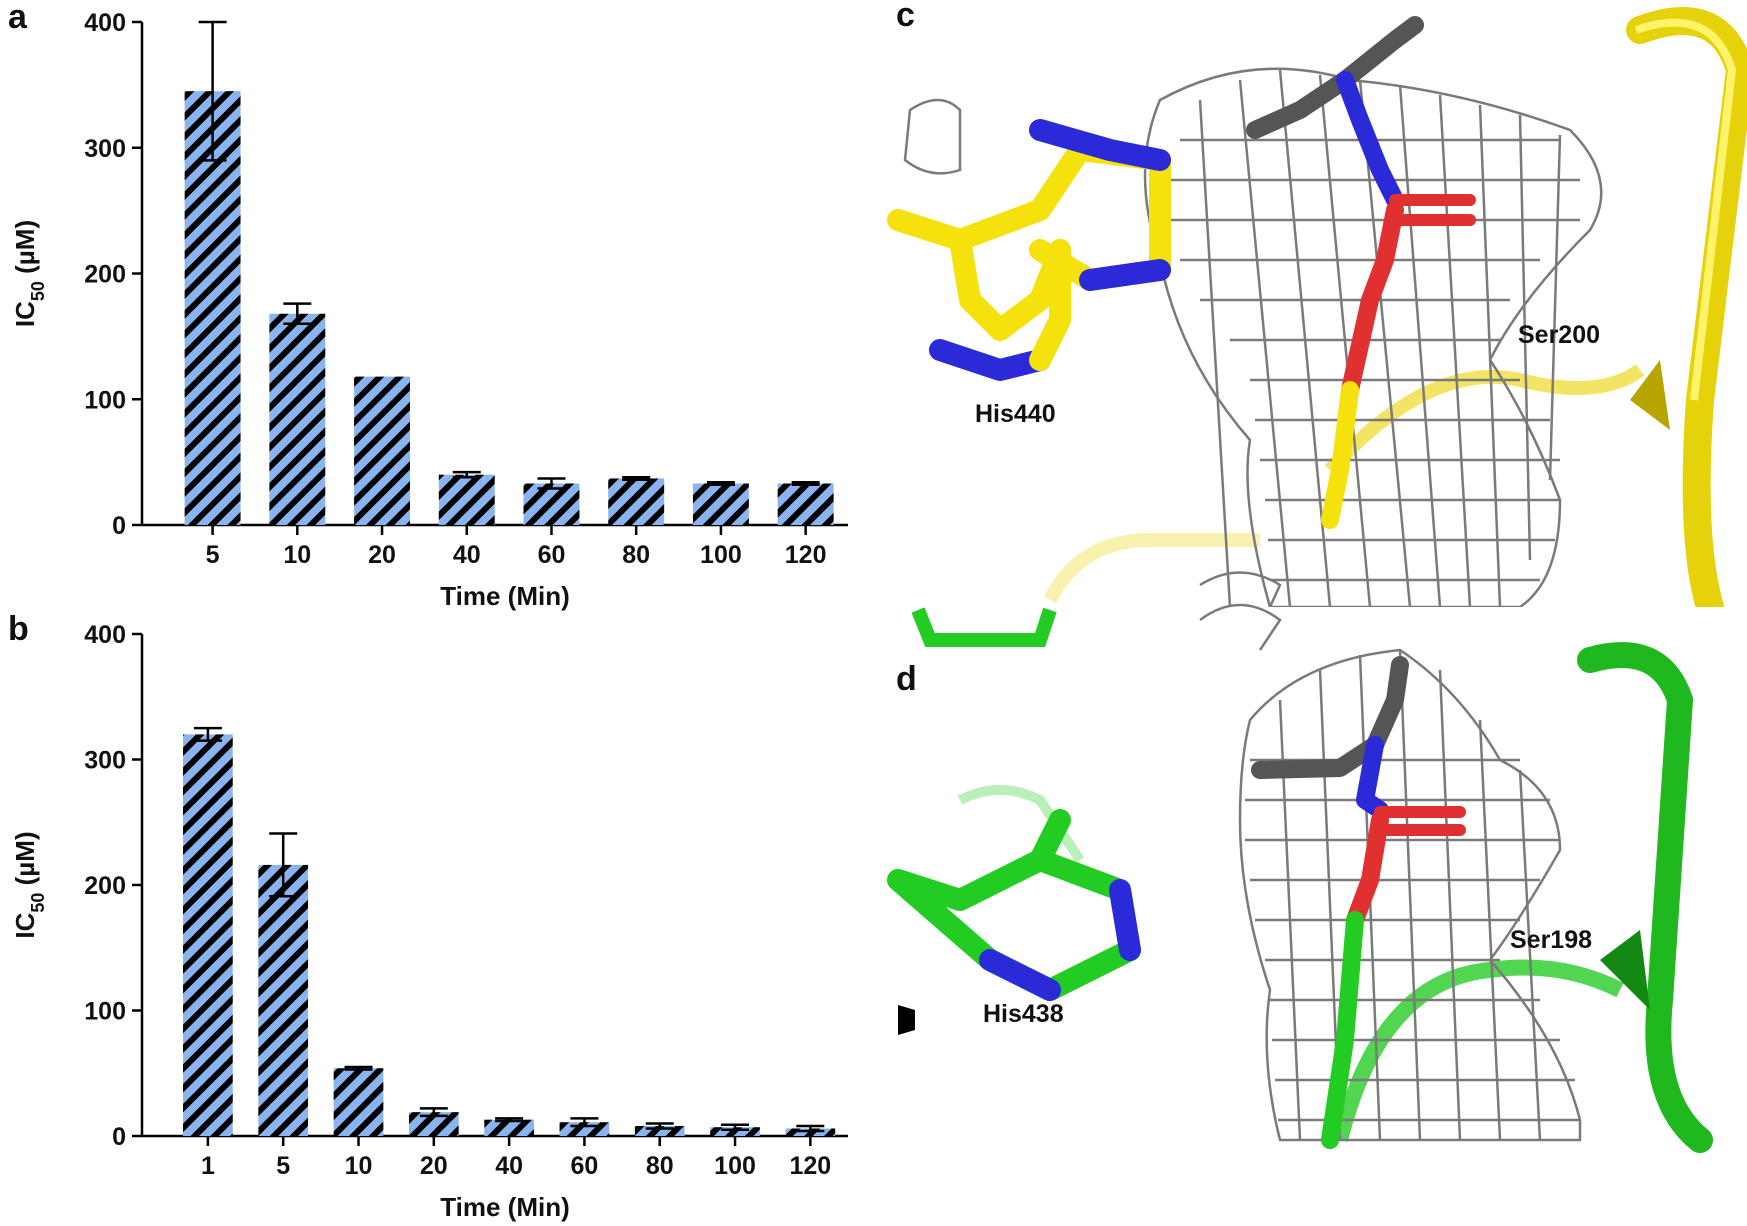 The height and width of the screenshot is (1226, 1747). Describe the element at coordinates (906, 1020) in the screenshot. I see `black-wedge` at that location.